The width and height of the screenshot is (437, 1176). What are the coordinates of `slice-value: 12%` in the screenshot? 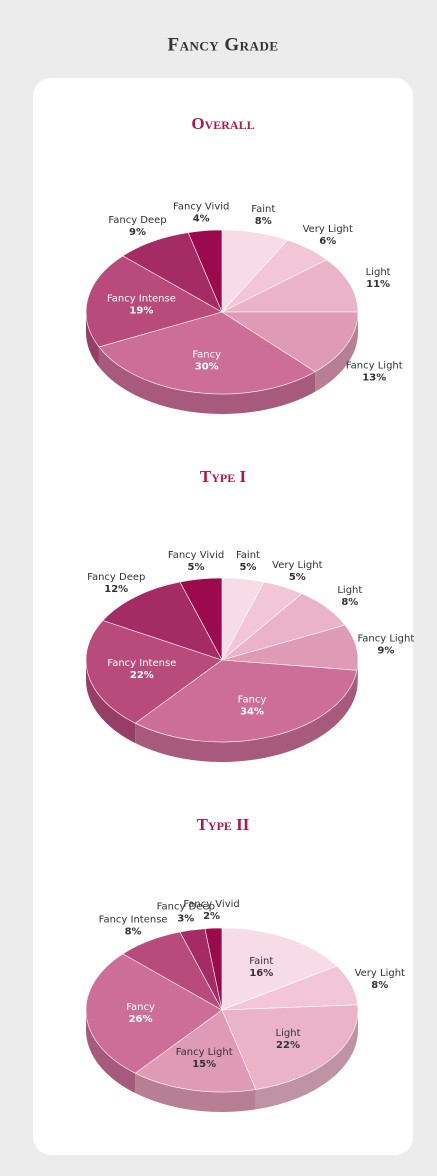 It's located at (116, 589).